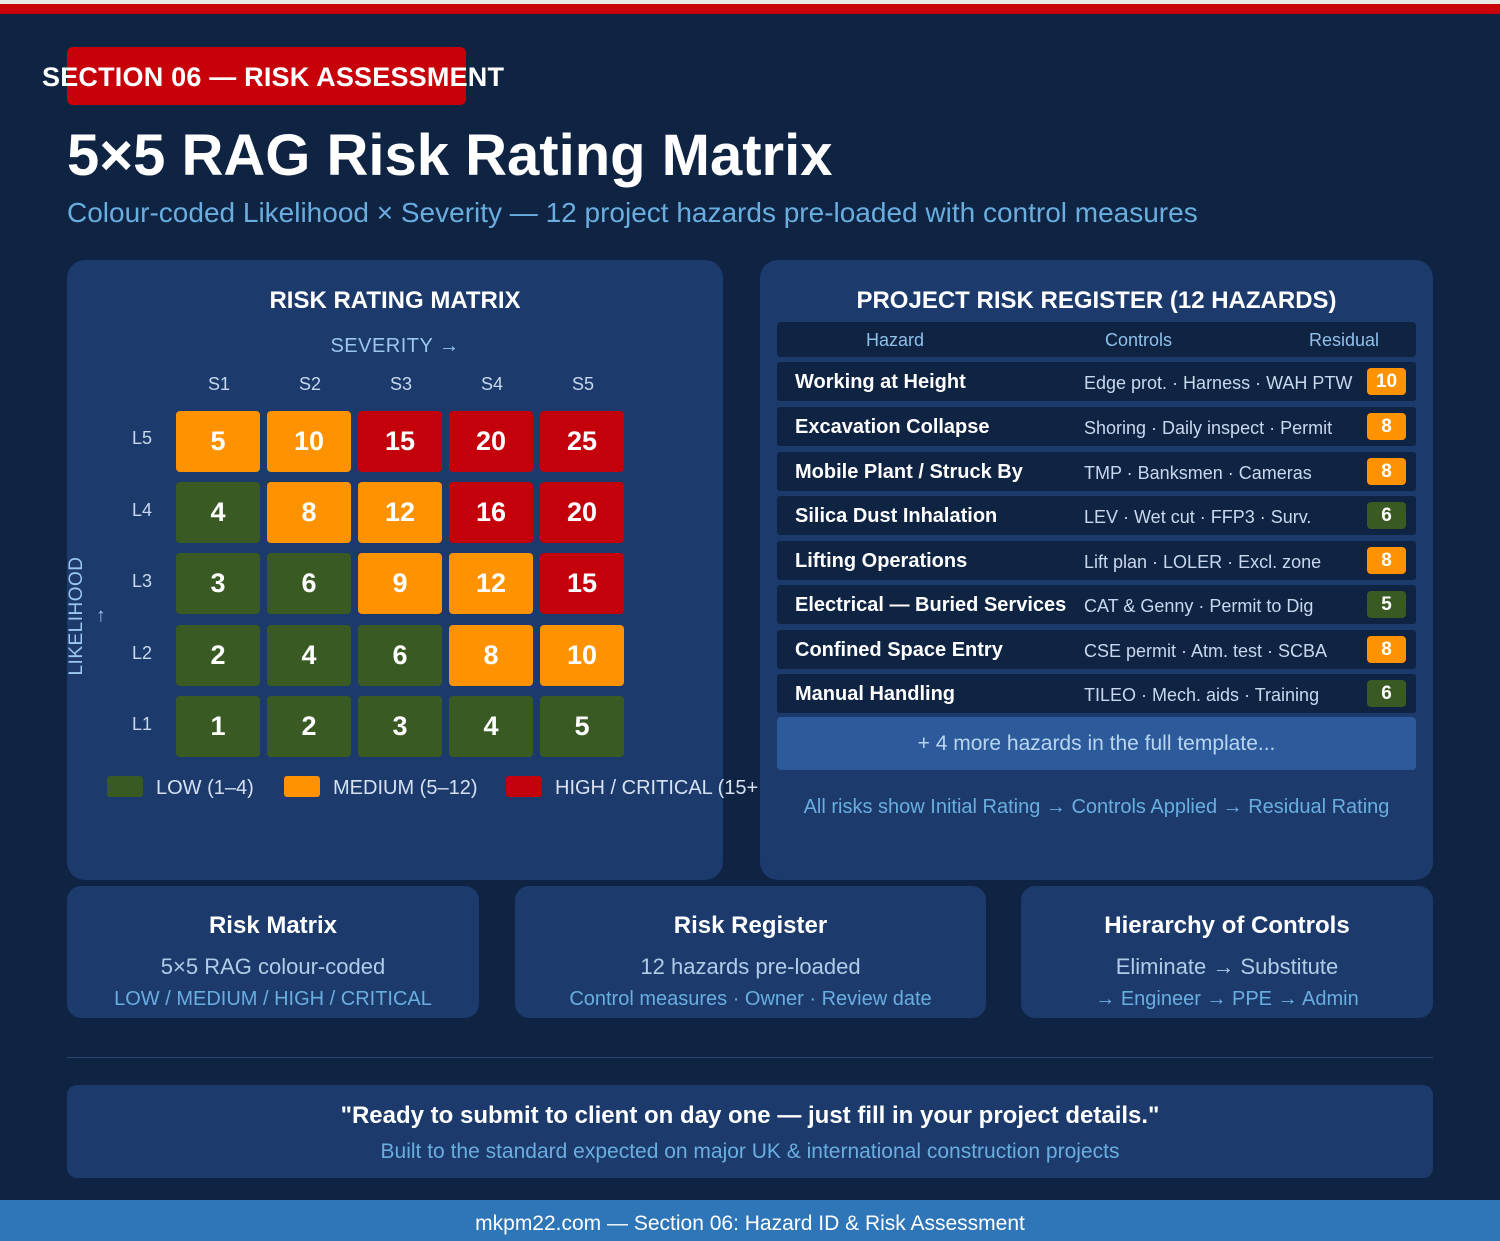  I want to click on matrix-cell-l3-s2: 6, so click(309, 583).